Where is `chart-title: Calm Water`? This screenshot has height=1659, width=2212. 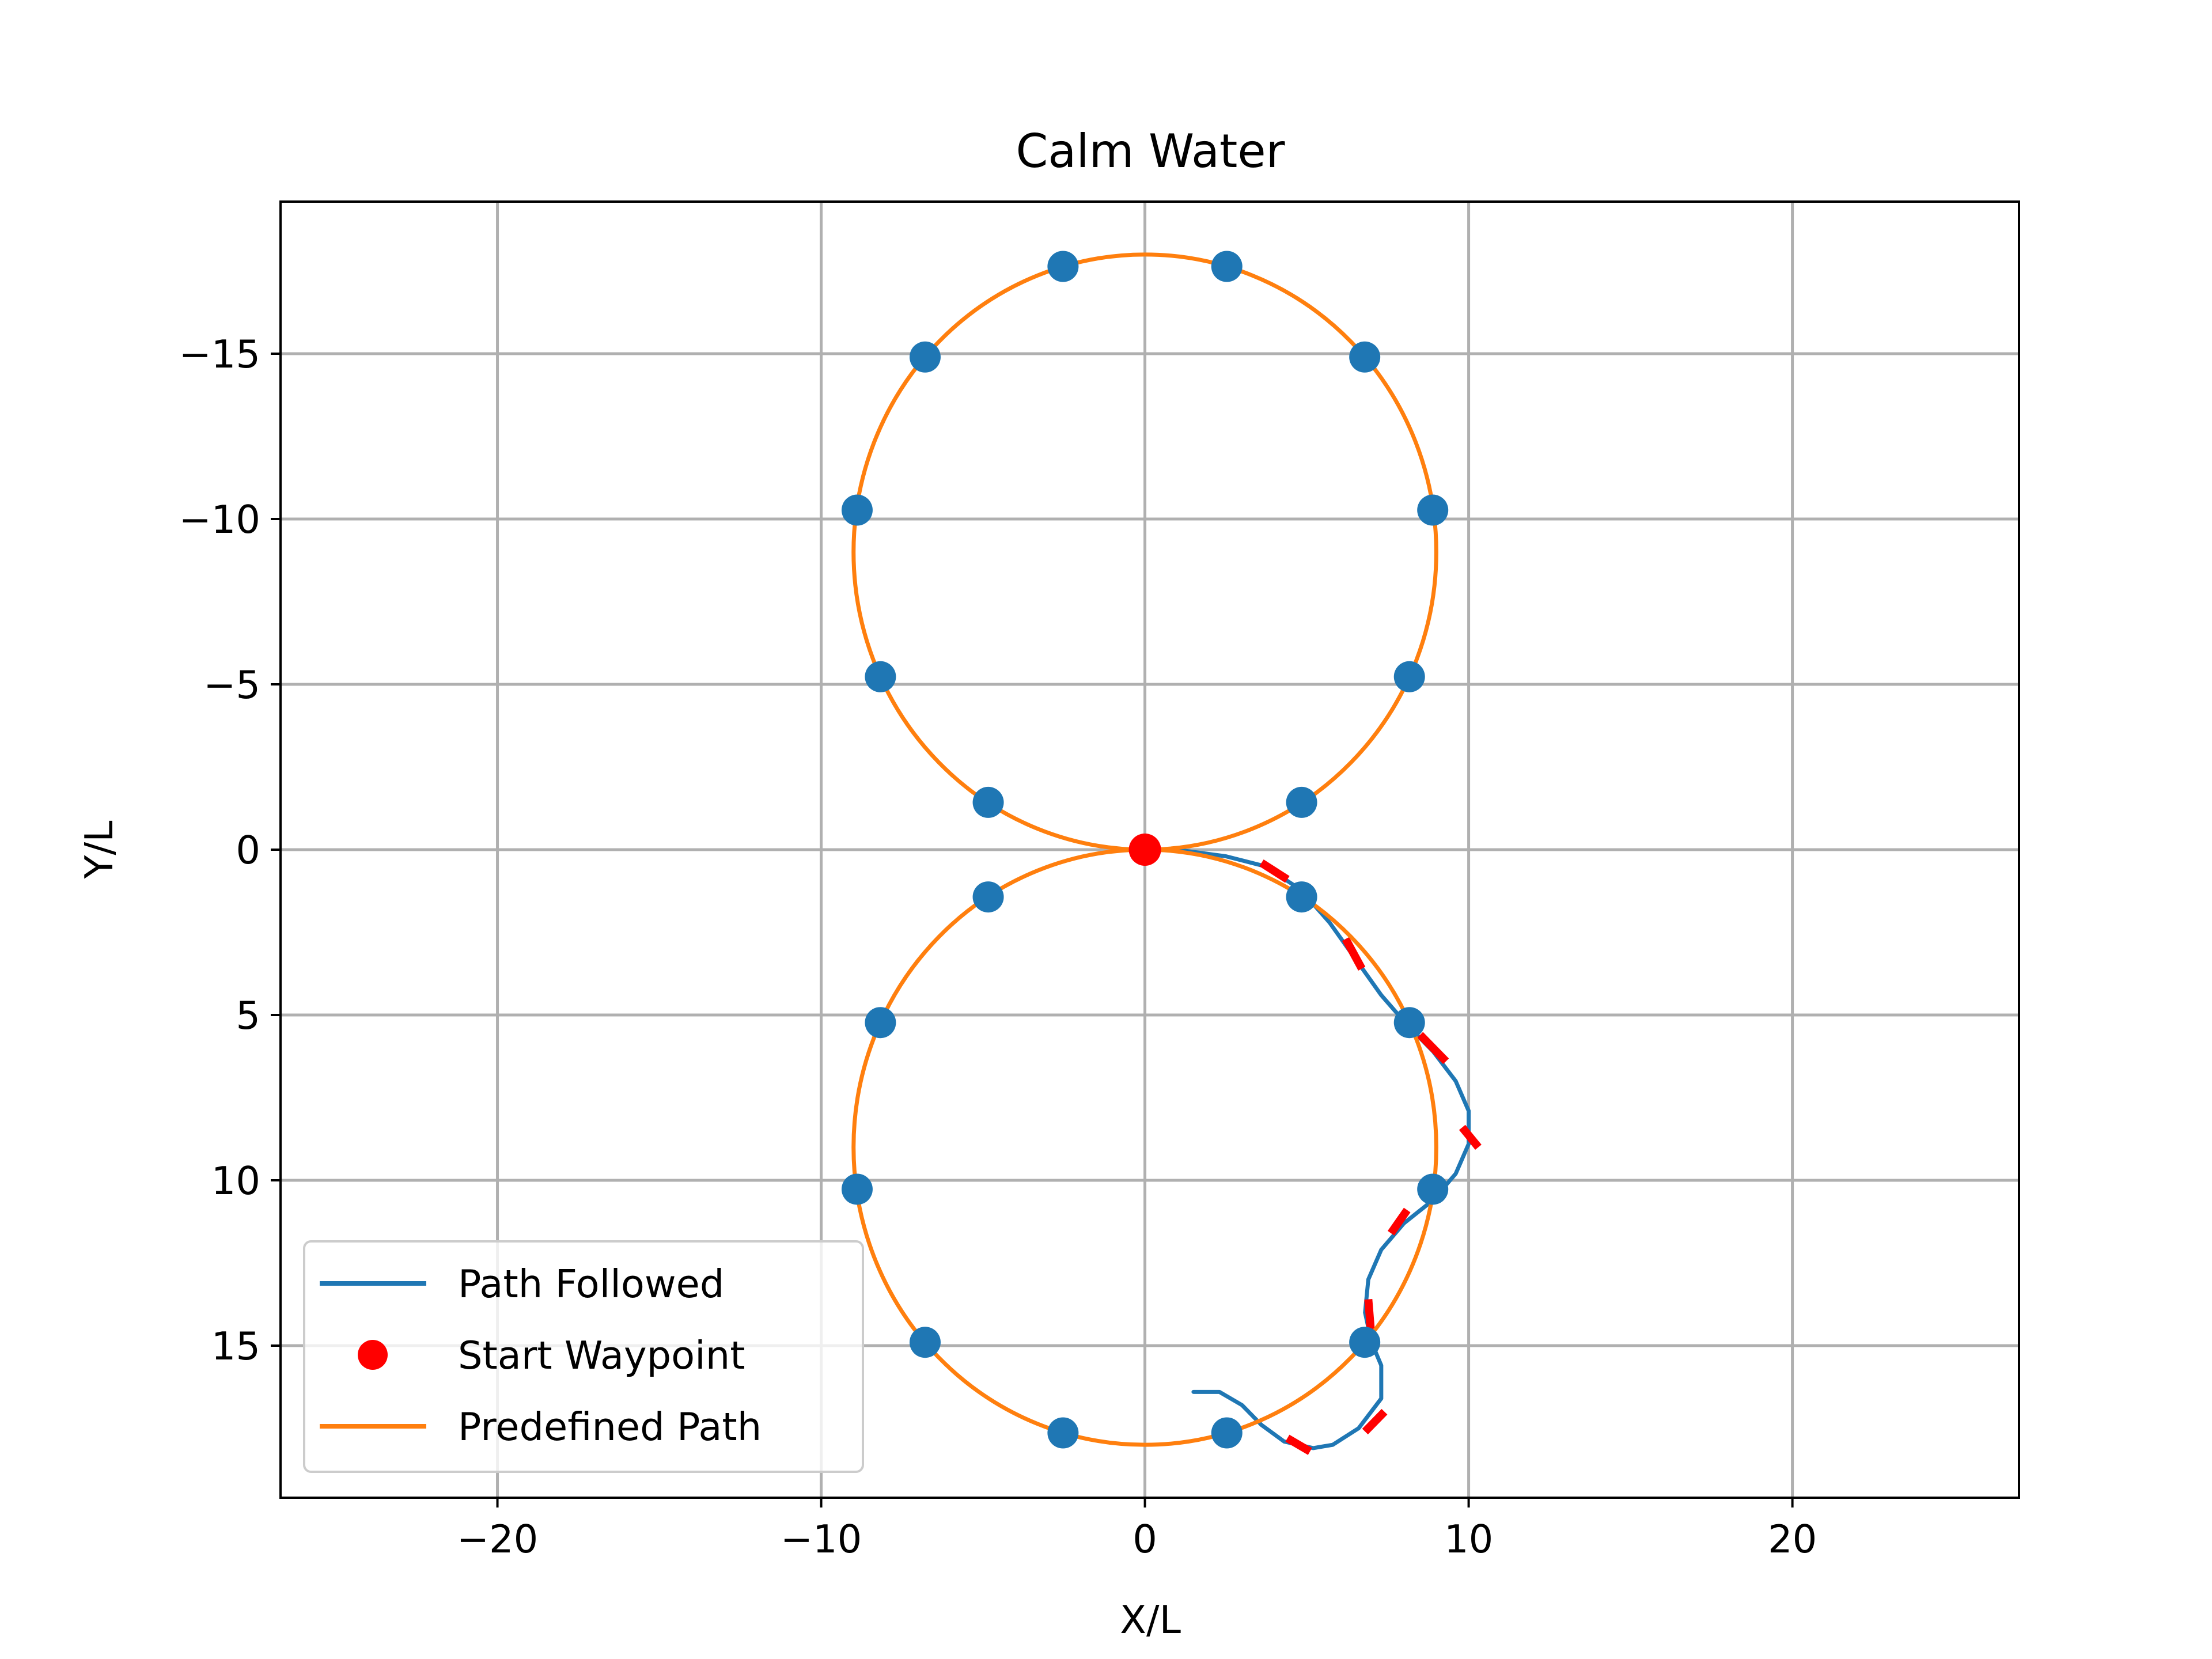
chart-title: Calm Water is located at coordinates (1150, 151).